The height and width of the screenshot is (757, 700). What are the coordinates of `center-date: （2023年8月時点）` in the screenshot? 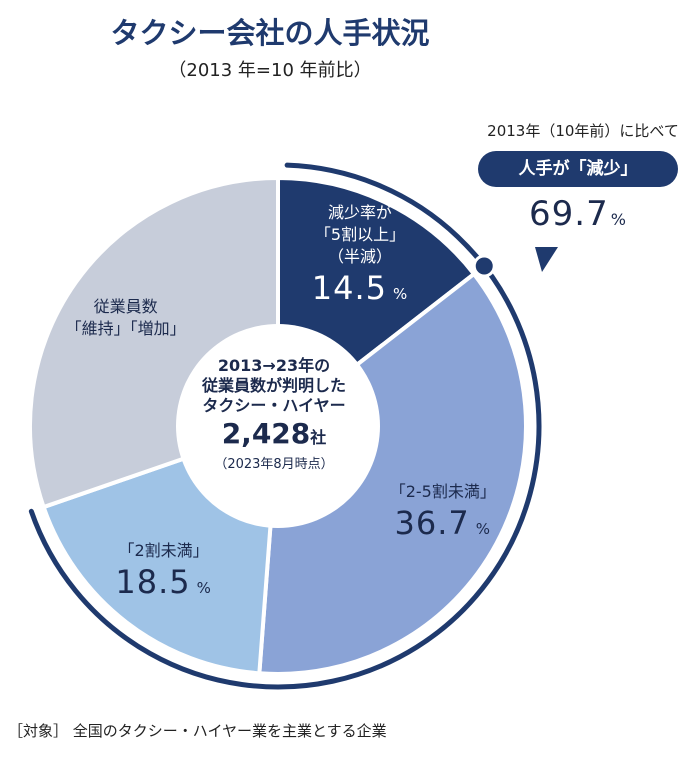 It's located at (274, 464).